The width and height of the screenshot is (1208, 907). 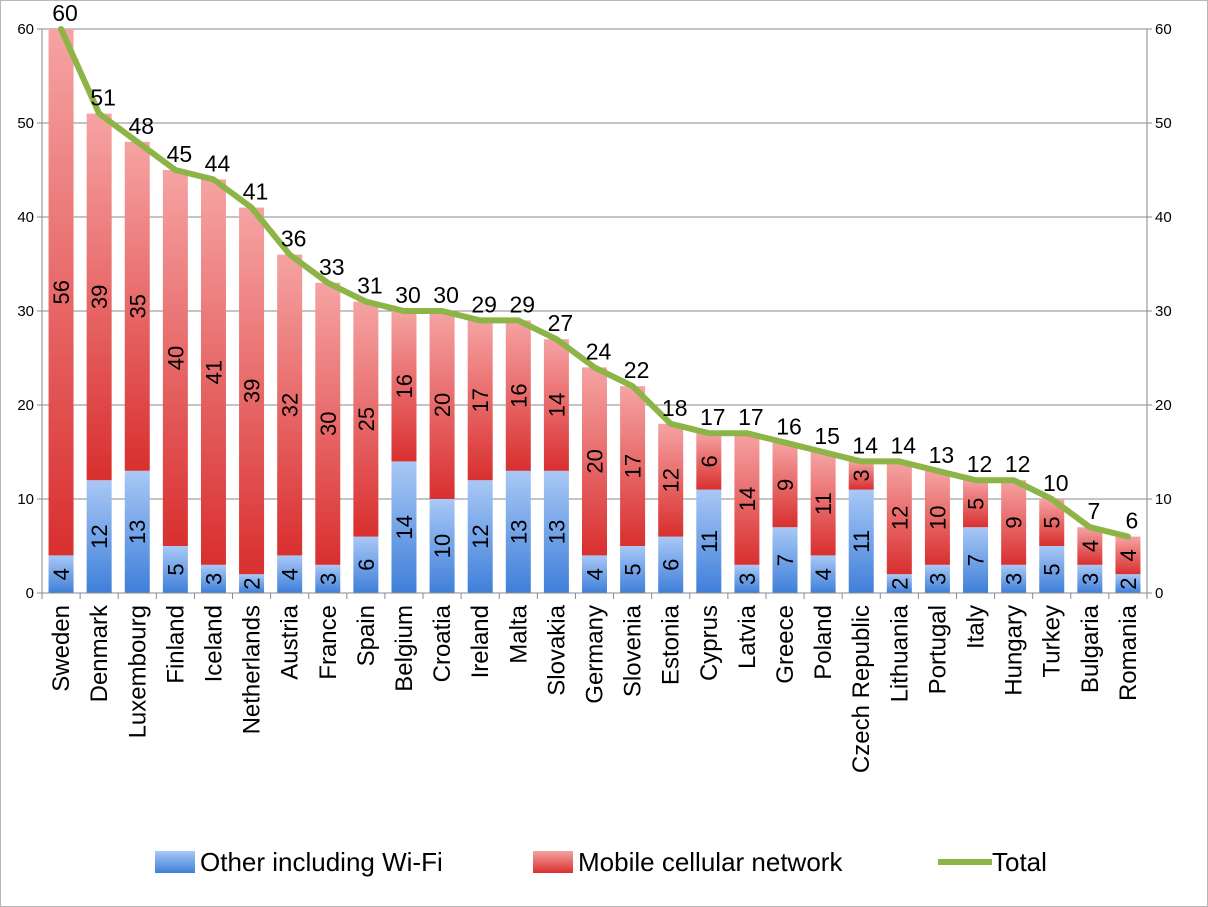 I want to click on y-tick-label-left: 0, so click(x=30, y=593).